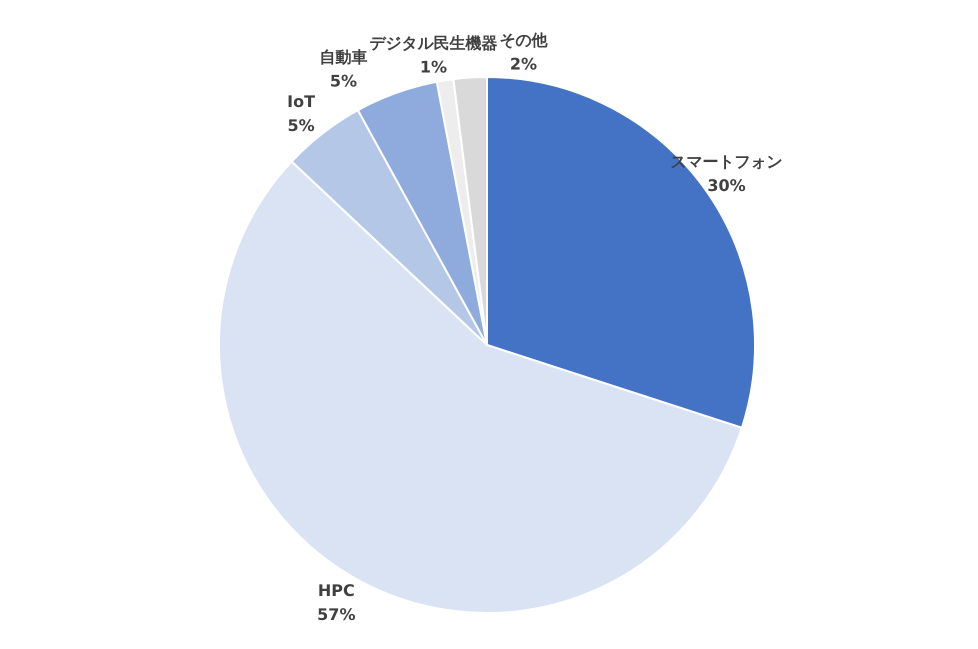 This screenshot has height=649, width=978. What do you see at coordinates (524, 64) in the screenshot?
I see `data-label: 2%` at bounding box center [524, 64].